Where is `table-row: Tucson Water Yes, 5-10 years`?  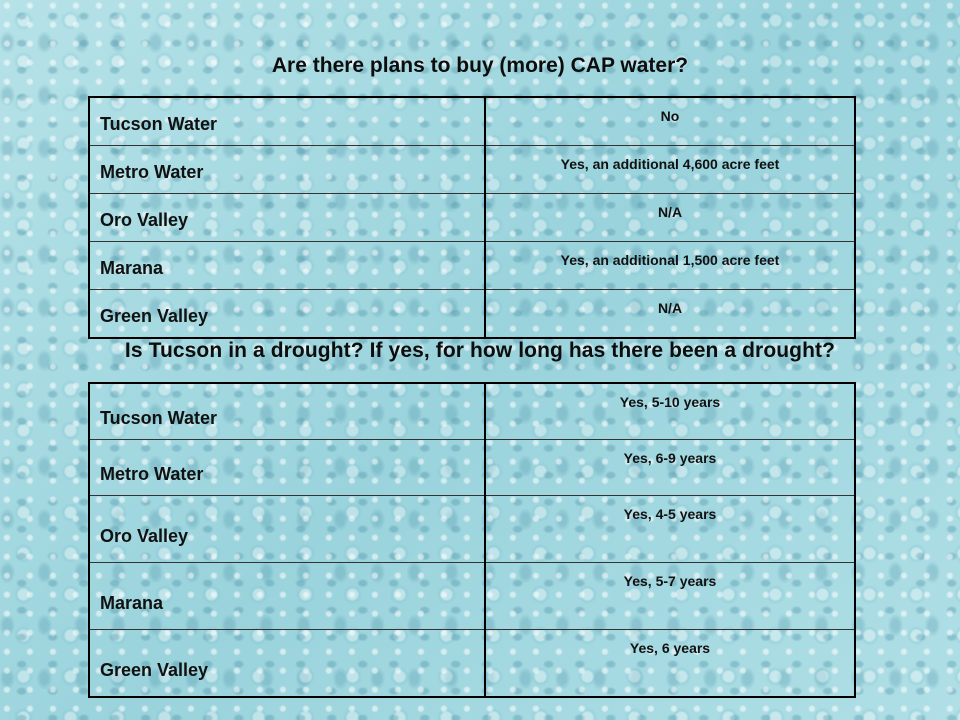
table-row: Tucson Water Yes, 5-10 years is located at coordinates (472, 411).